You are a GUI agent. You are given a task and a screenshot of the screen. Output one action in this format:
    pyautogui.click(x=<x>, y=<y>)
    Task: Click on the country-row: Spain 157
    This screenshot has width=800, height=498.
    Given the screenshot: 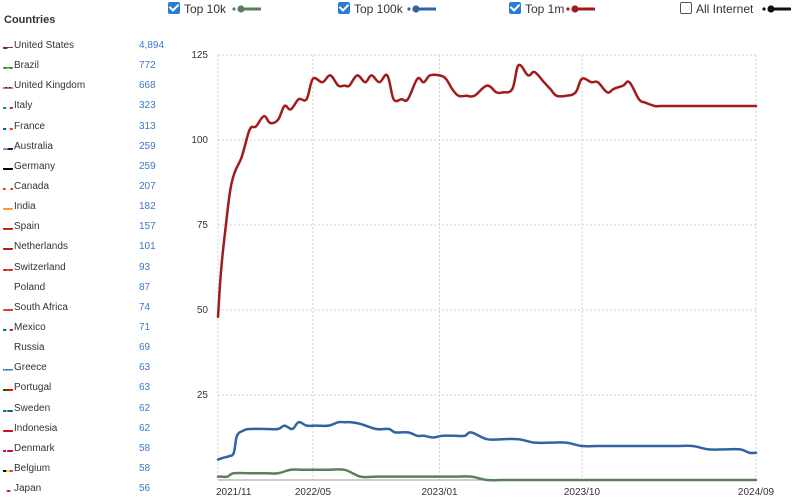 What is the action you would take?
    pyautogui.click(x=87, y=227)
    